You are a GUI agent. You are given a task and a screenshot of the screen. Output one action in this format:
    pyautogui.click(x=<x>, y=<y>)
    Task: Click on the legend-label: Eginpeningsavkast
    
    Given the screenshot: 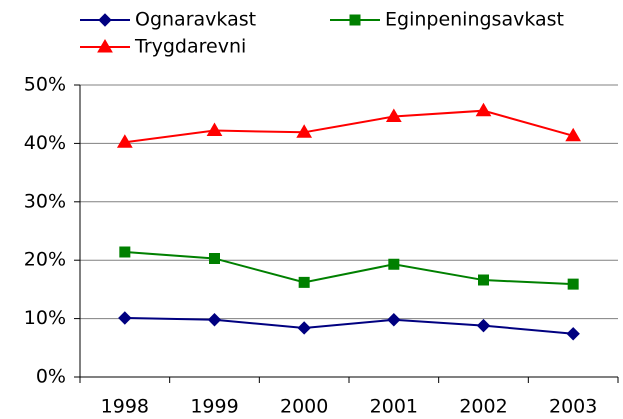 What is the action you would take?
    pyautogui.click(x=474, y=20)
    